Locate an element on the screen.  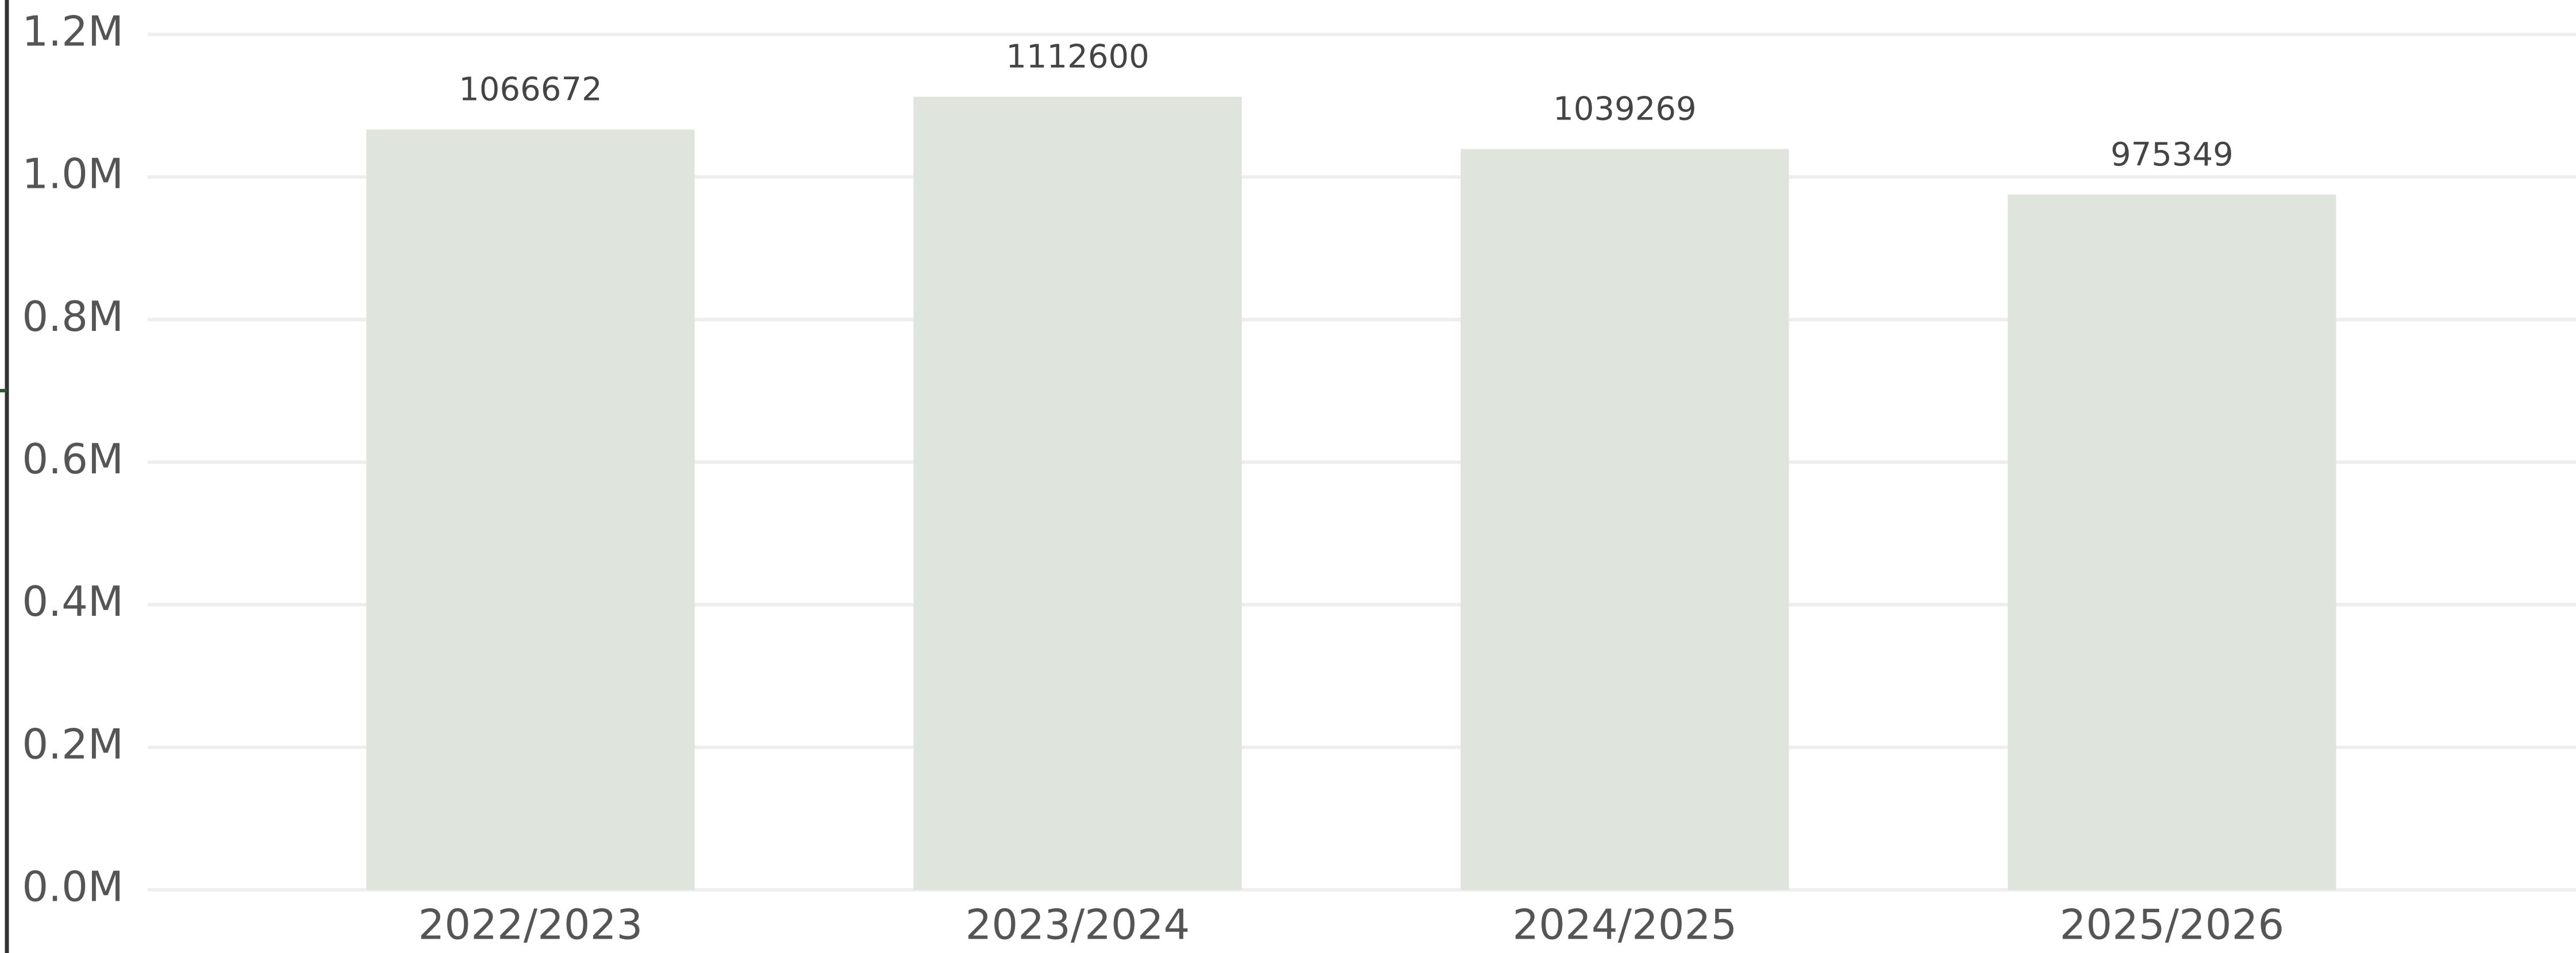
x-tick-label: 2022/2023 is located at coordinates (530, 925).